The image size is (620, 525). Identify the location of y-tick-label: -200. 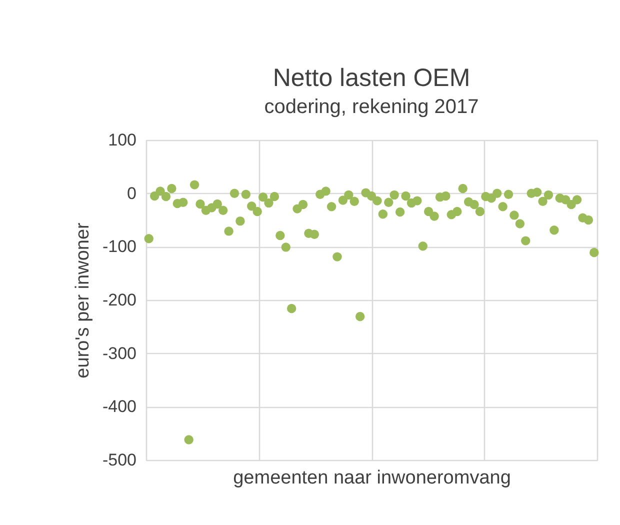
(119, 300).